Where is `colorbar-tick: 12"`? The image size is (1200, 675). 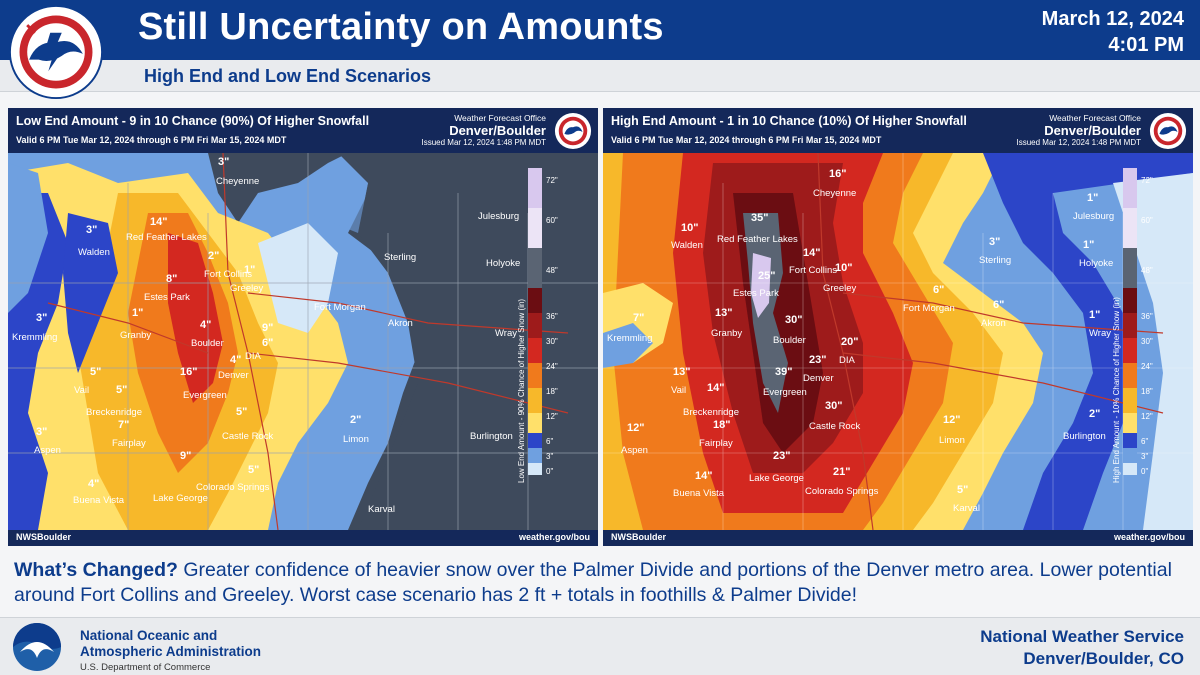
colorbar-tick: 12" is located at coordinates (1147, 416).